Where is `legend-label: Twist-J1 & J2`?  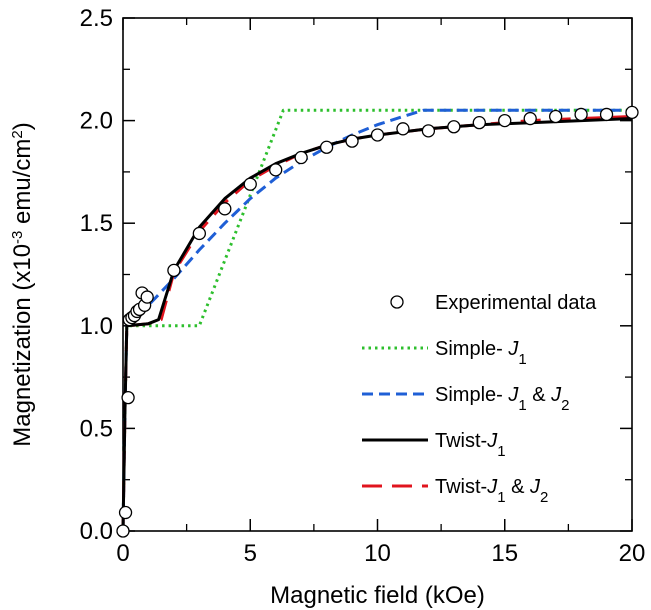 legend-label: Twist-J1 & J2 is located at coordinates (491, 491).